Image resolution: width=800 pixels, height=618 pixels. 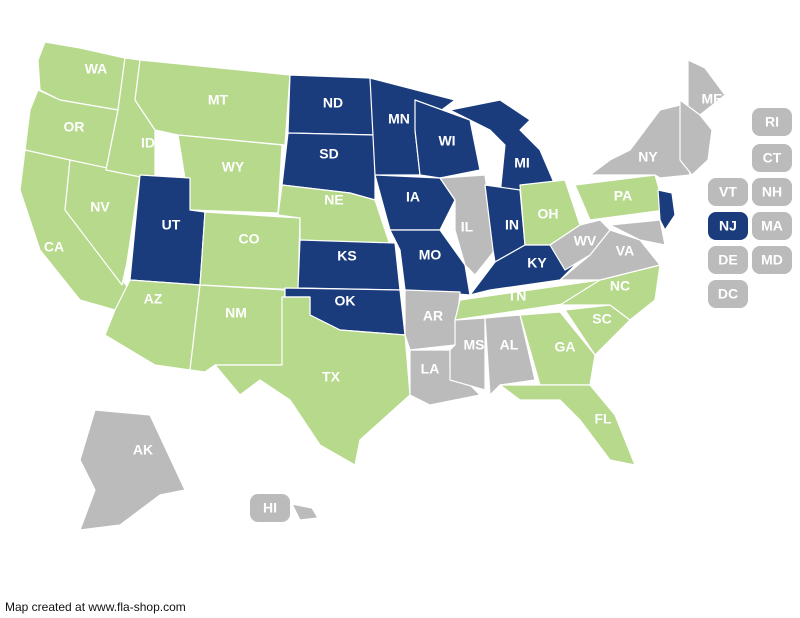 I want to click on state-tx, so click(x=312, y=381).